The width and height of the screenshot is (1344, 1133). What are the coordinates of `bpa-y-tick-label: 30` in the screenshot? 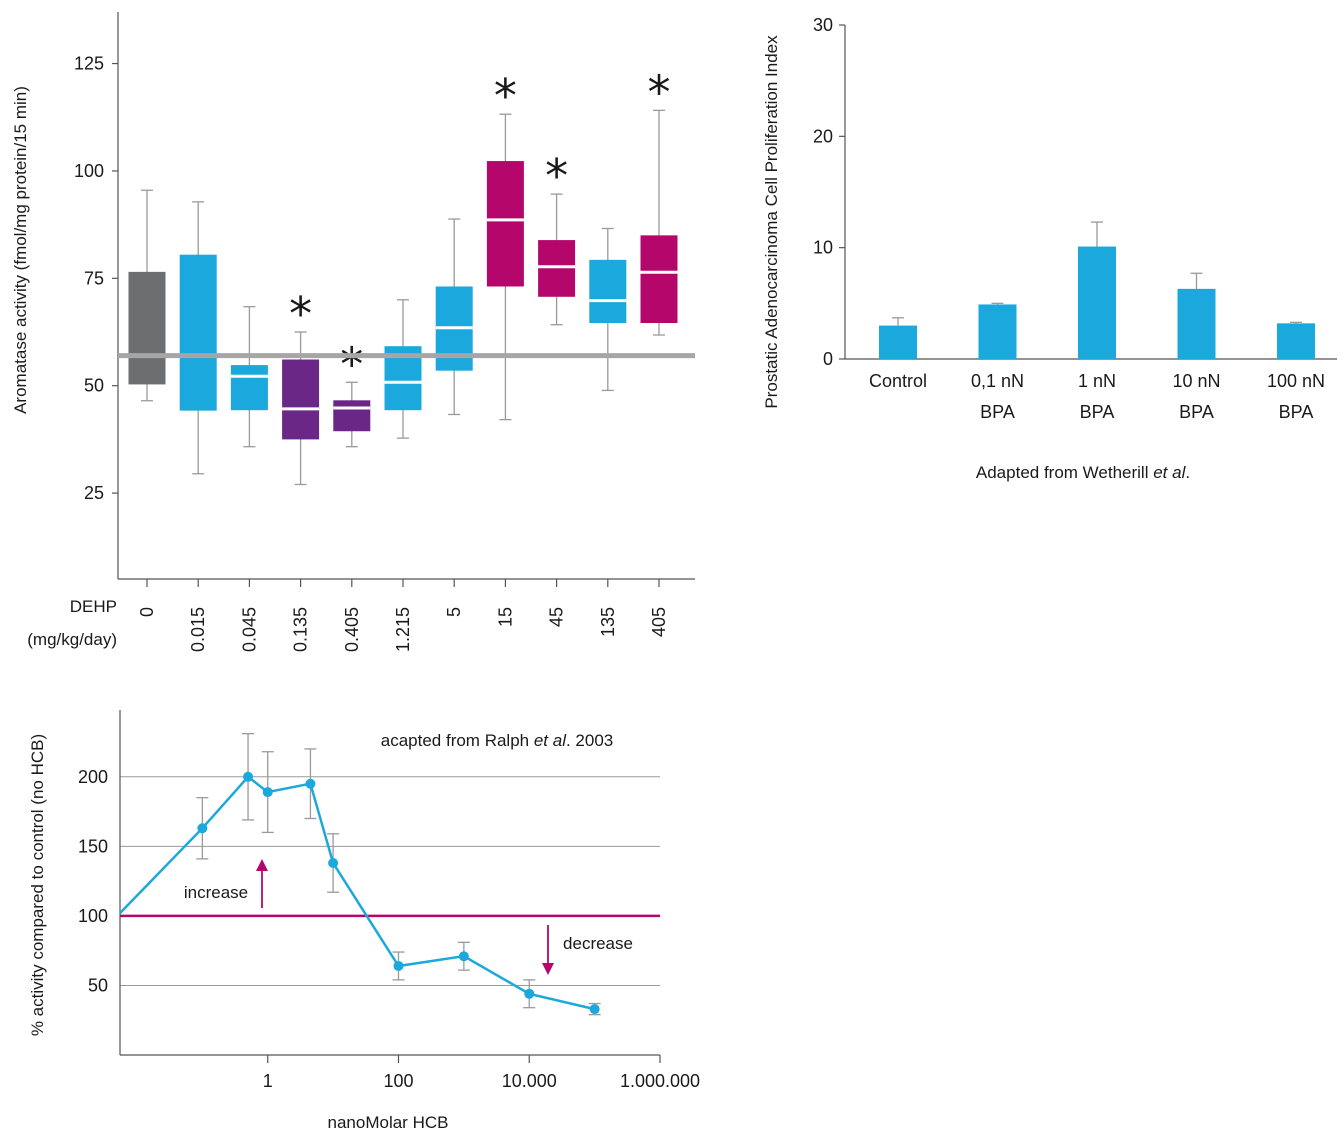 It's located at (823, 25).